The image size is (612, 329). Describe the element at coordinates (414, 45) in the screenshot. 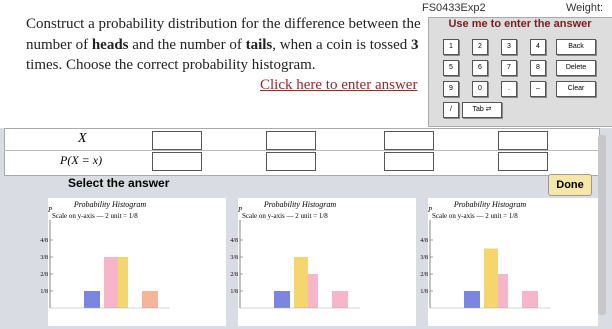

I see `text: 3` at that location.